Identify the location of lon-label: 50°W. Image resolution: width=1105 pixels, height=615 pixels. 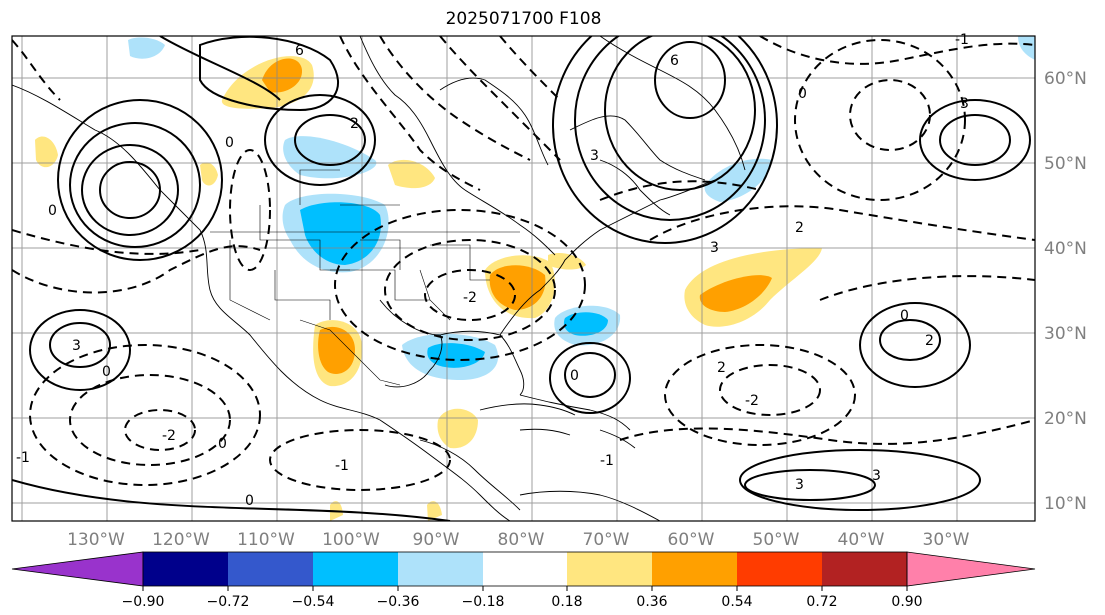
(776, 540).